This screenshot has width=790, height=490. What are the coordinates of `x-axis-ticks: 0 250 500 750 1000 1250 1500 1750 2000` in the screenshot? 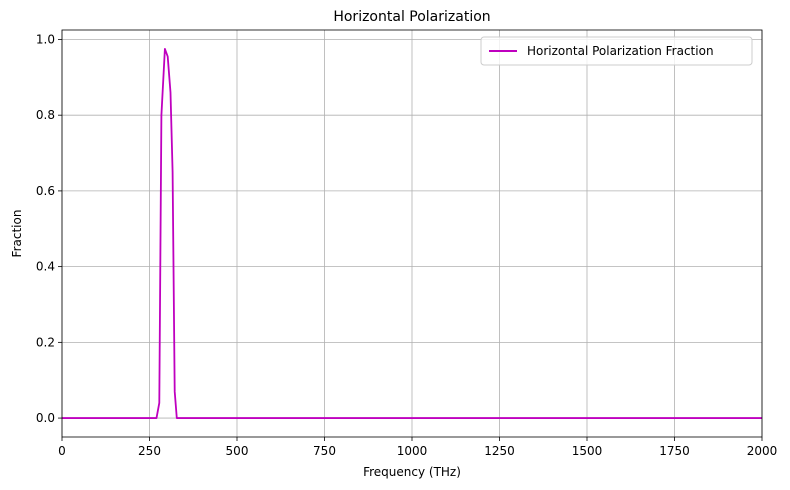 It's located at (417, 447).